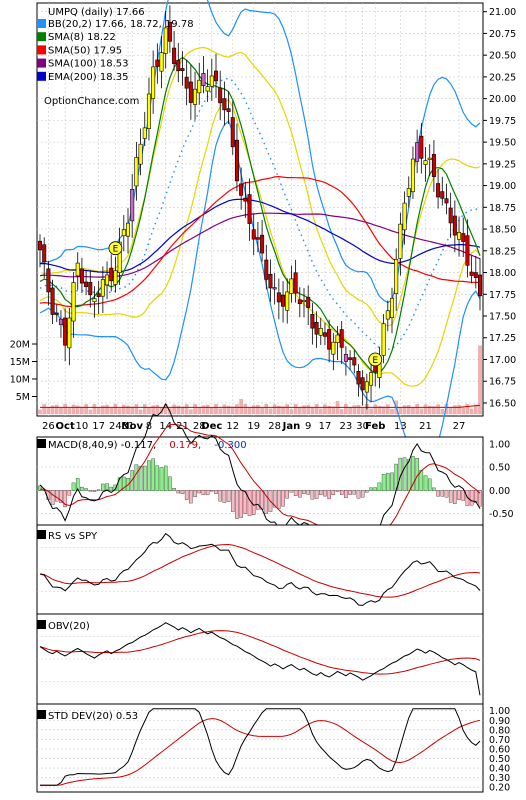  I want to click on macd-hist-value: -0.300, so click(230, 445).